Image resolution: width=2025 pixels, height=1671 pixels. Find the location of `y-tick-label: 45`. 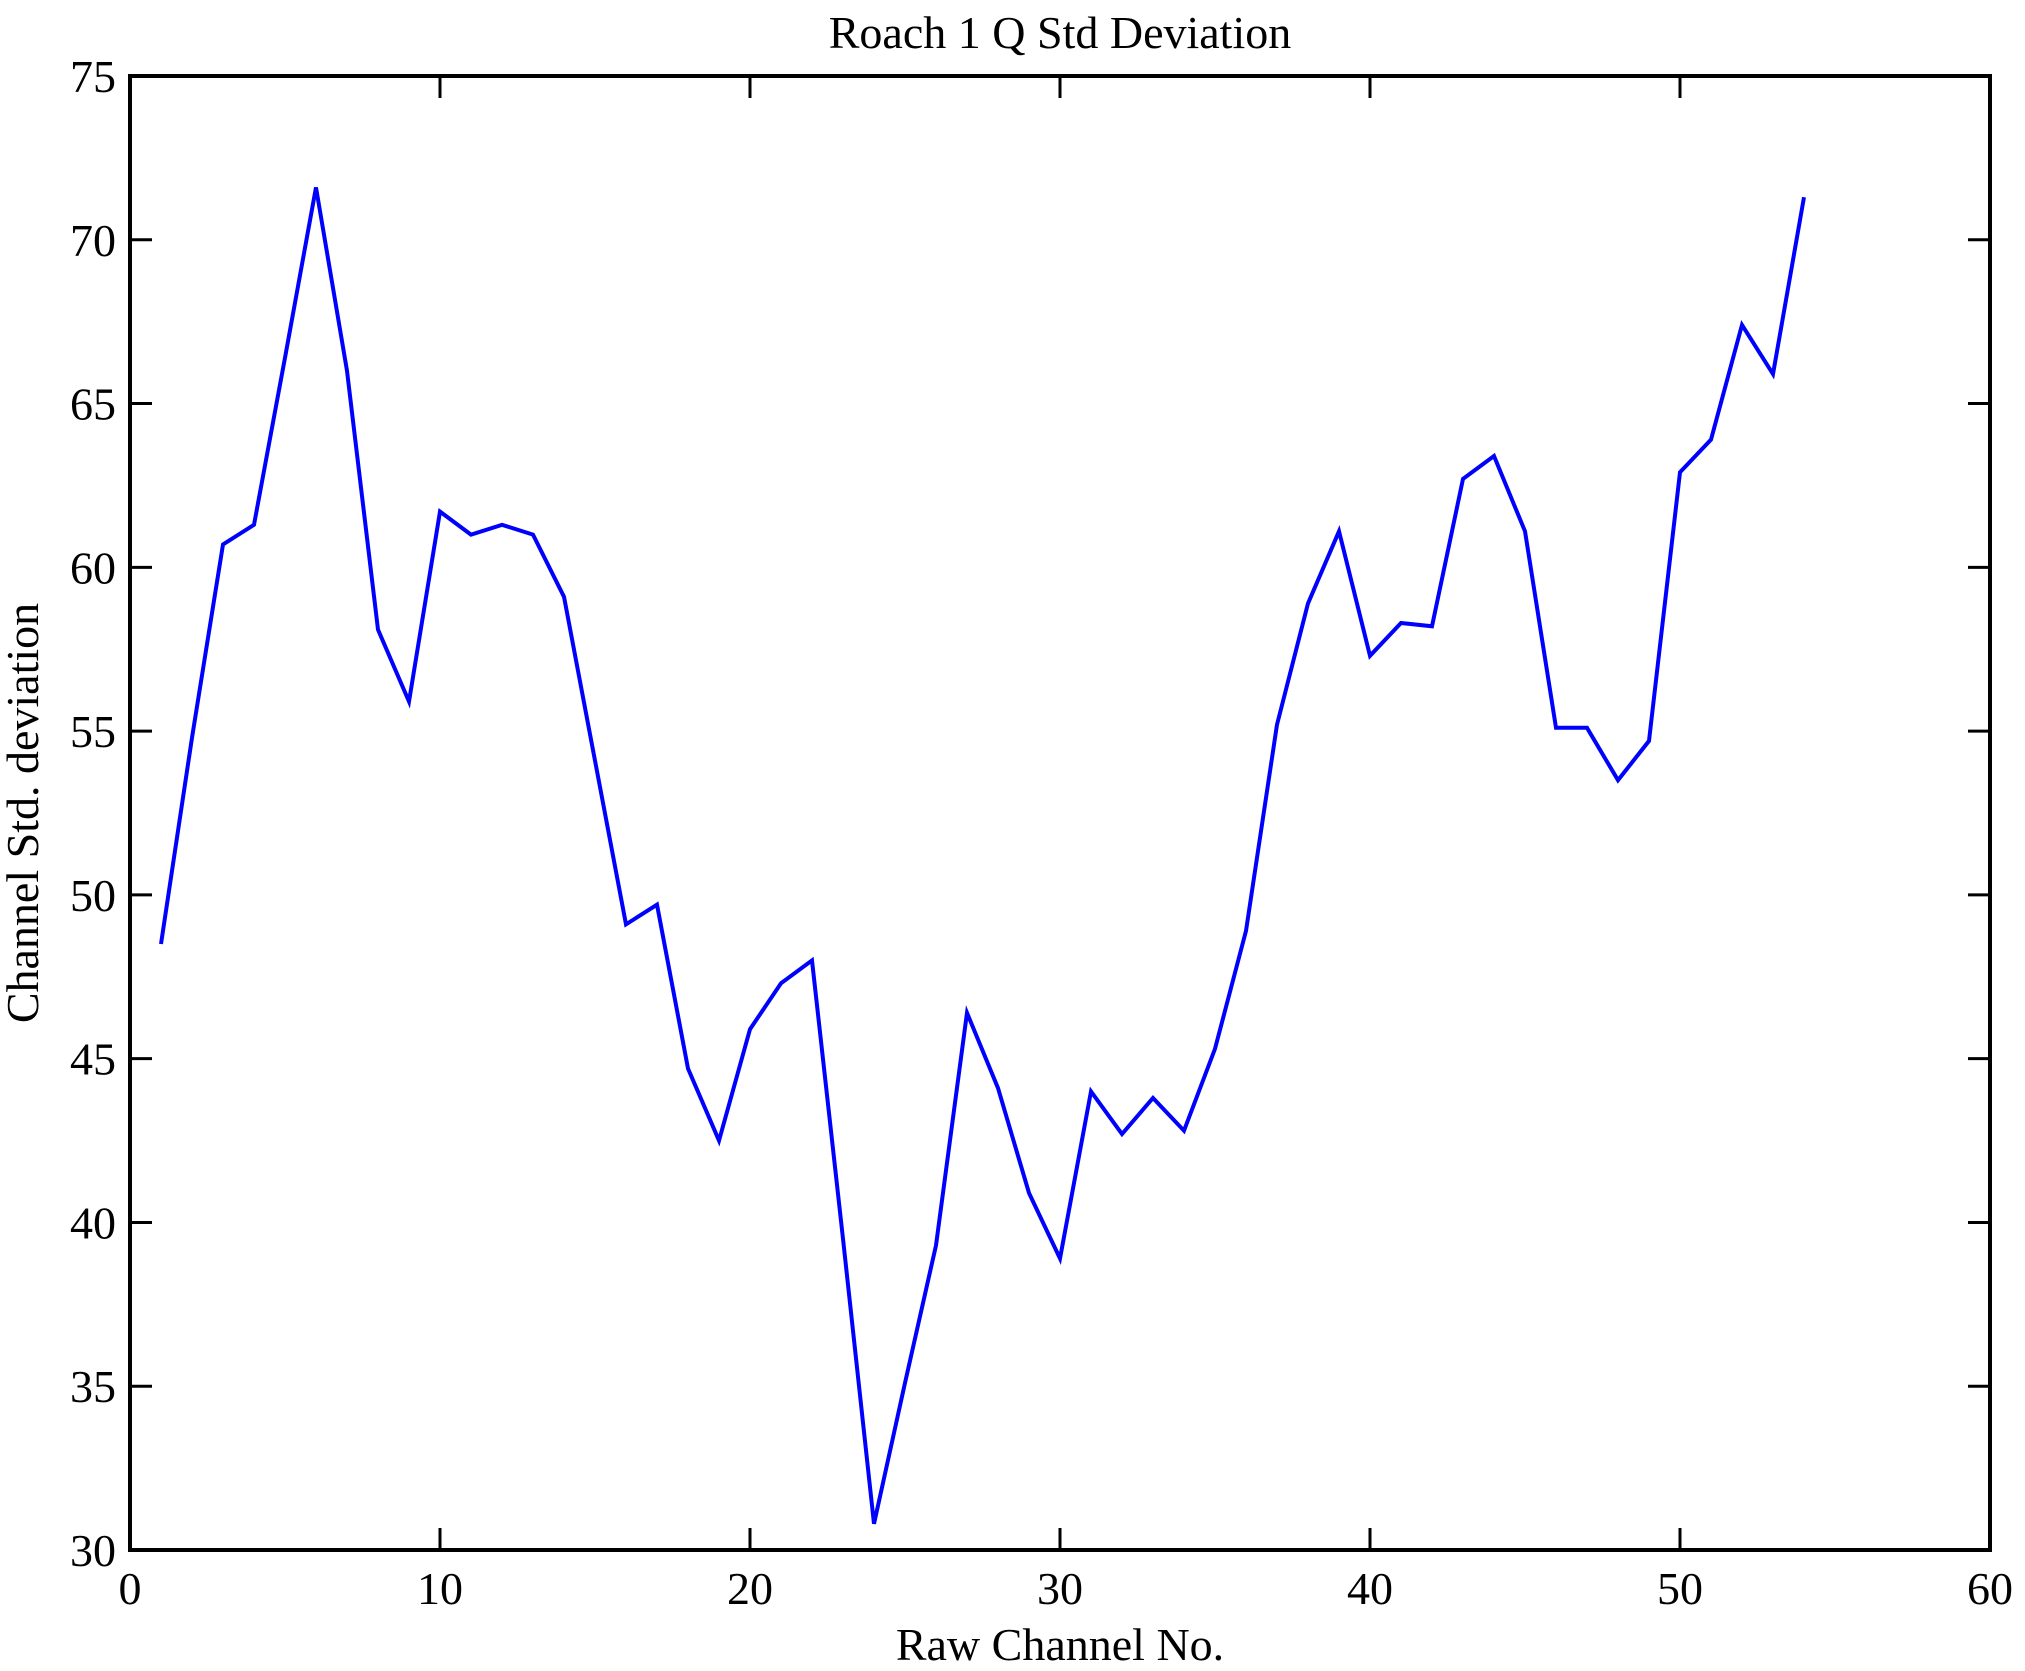

y-tick-label: 45 is located at coordinates (93, 1059).